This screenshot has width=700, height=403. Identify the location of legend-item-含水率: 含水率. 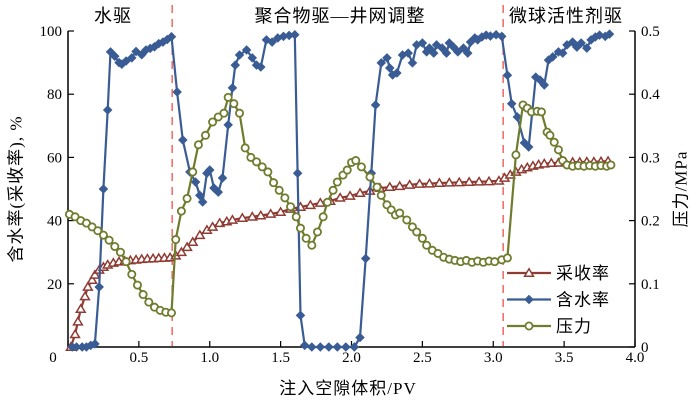
(558, 300).